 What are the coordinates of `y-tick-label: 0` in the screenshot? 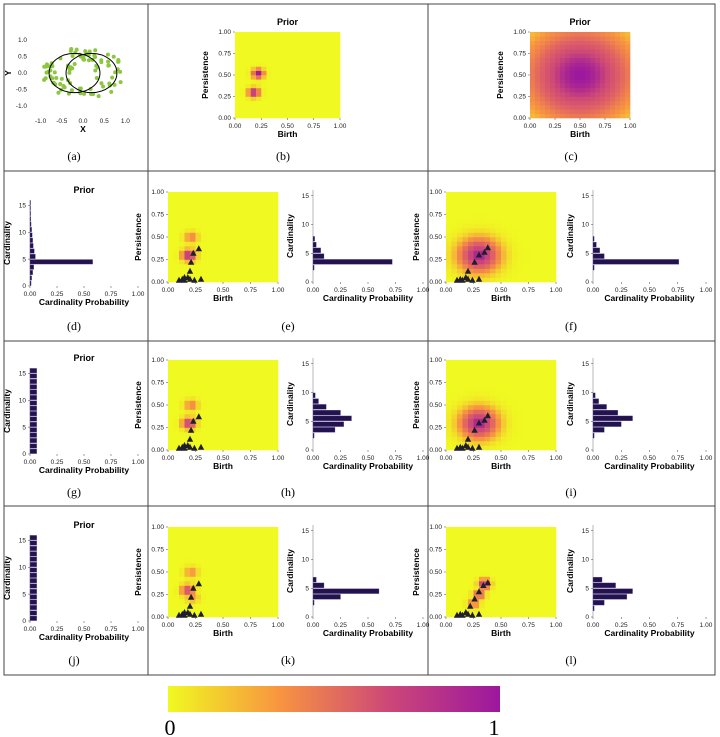 It's located at (307, 282).